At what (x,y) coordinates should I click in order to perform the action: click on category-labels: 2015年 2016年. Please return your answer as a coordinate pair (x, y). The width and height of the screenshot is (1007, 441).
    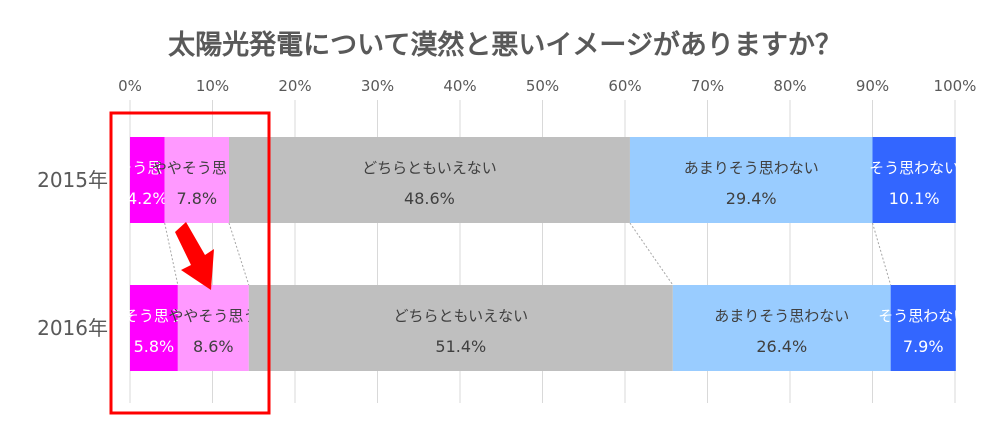
    Looking at the image, I should click on (72, 254).